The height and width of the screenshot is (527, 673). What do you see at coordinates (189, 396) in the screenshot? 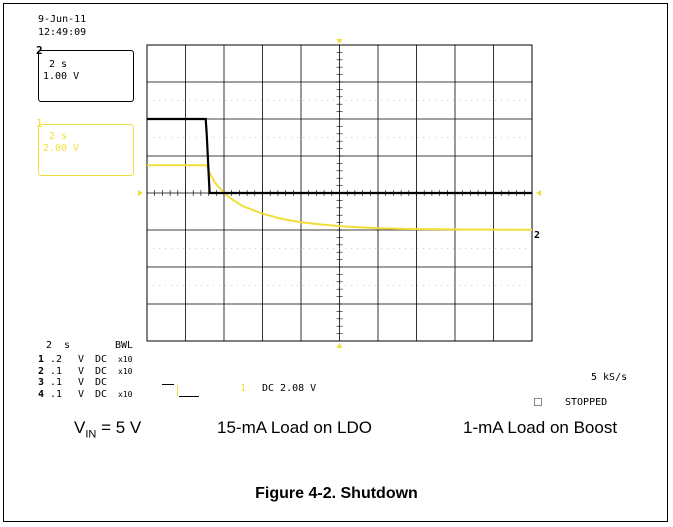
I see `trigger-marker-baseline` at bounding box center [189, 396].